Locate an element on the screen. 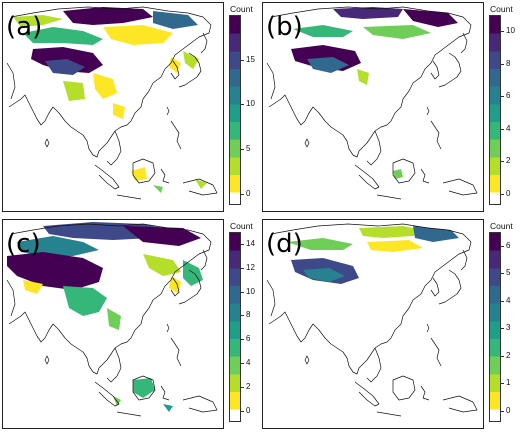 This screenshot has height=434, width=520. legend-tick-label: 14 is located at coordinates (250, 243).